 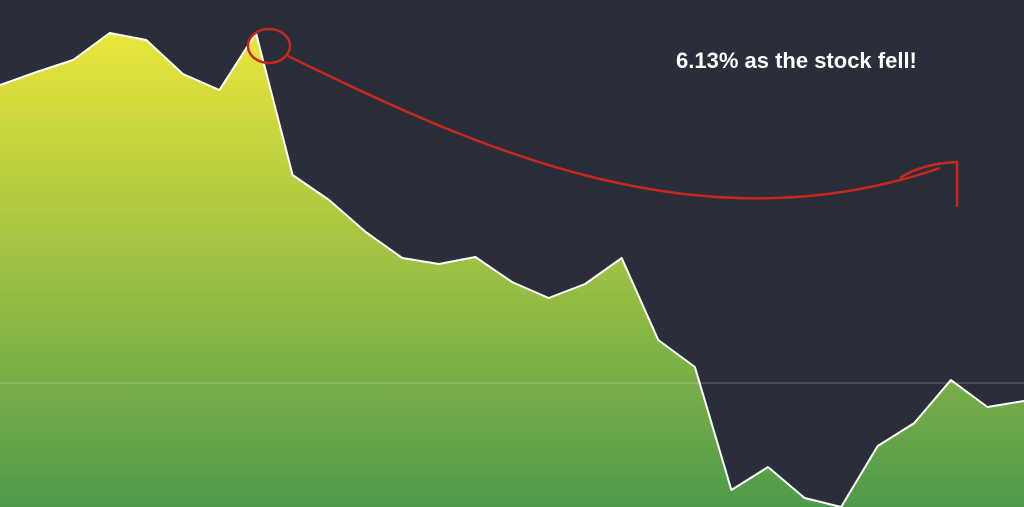 I want to click on arrow-head, so click(x=929, y=183).